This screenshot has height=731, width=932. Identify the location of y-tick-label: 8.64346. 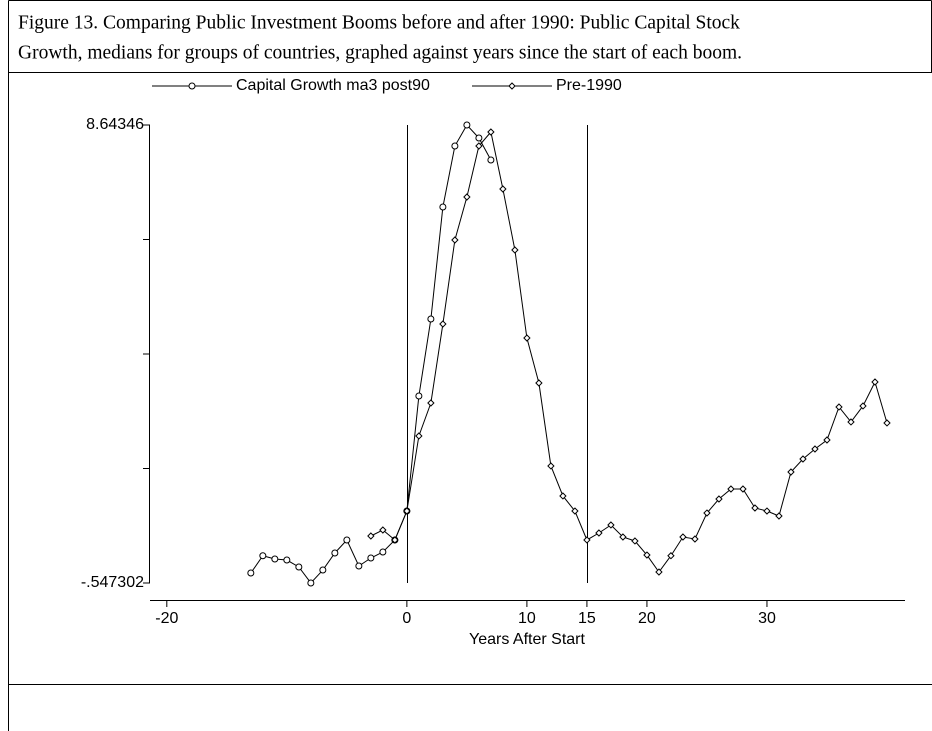
(115, 124).